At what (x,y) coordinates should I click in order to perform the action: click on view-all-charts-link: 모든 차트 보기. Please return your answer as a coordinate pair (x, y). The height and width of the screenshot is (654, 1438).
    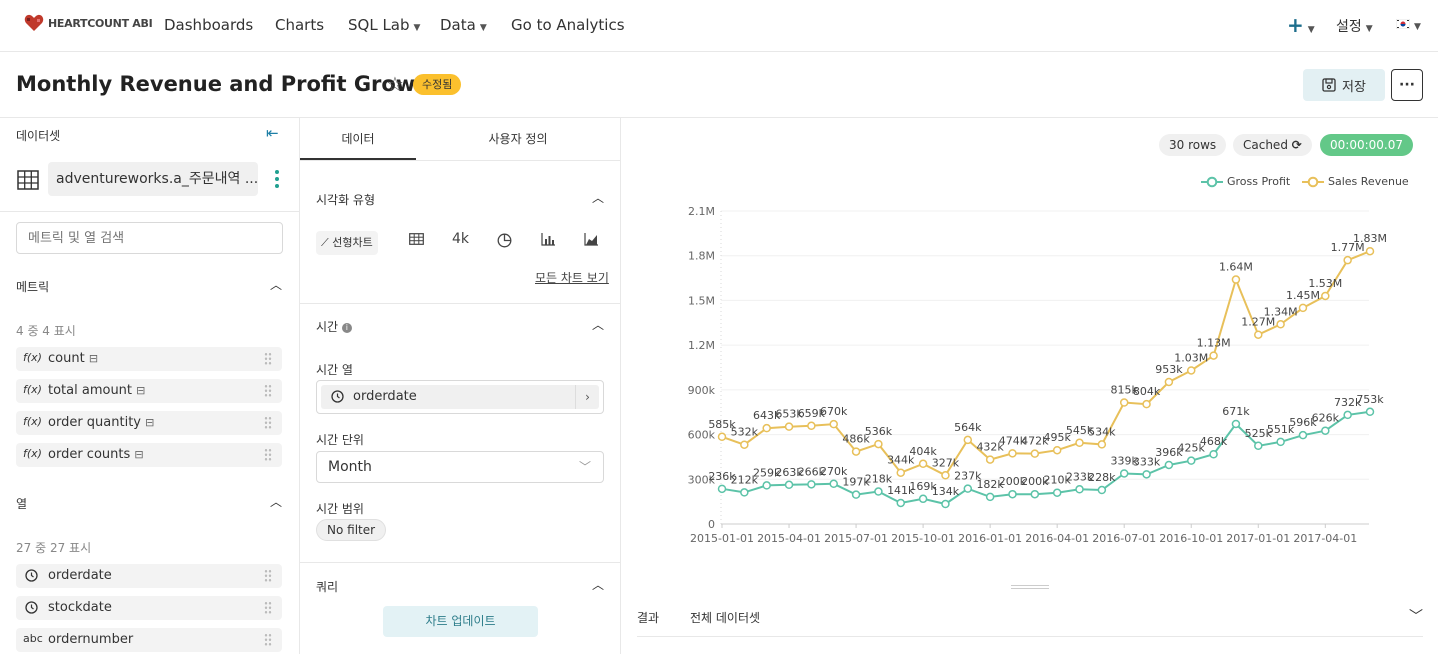
    Looking at the image, I should click on (572, 278).